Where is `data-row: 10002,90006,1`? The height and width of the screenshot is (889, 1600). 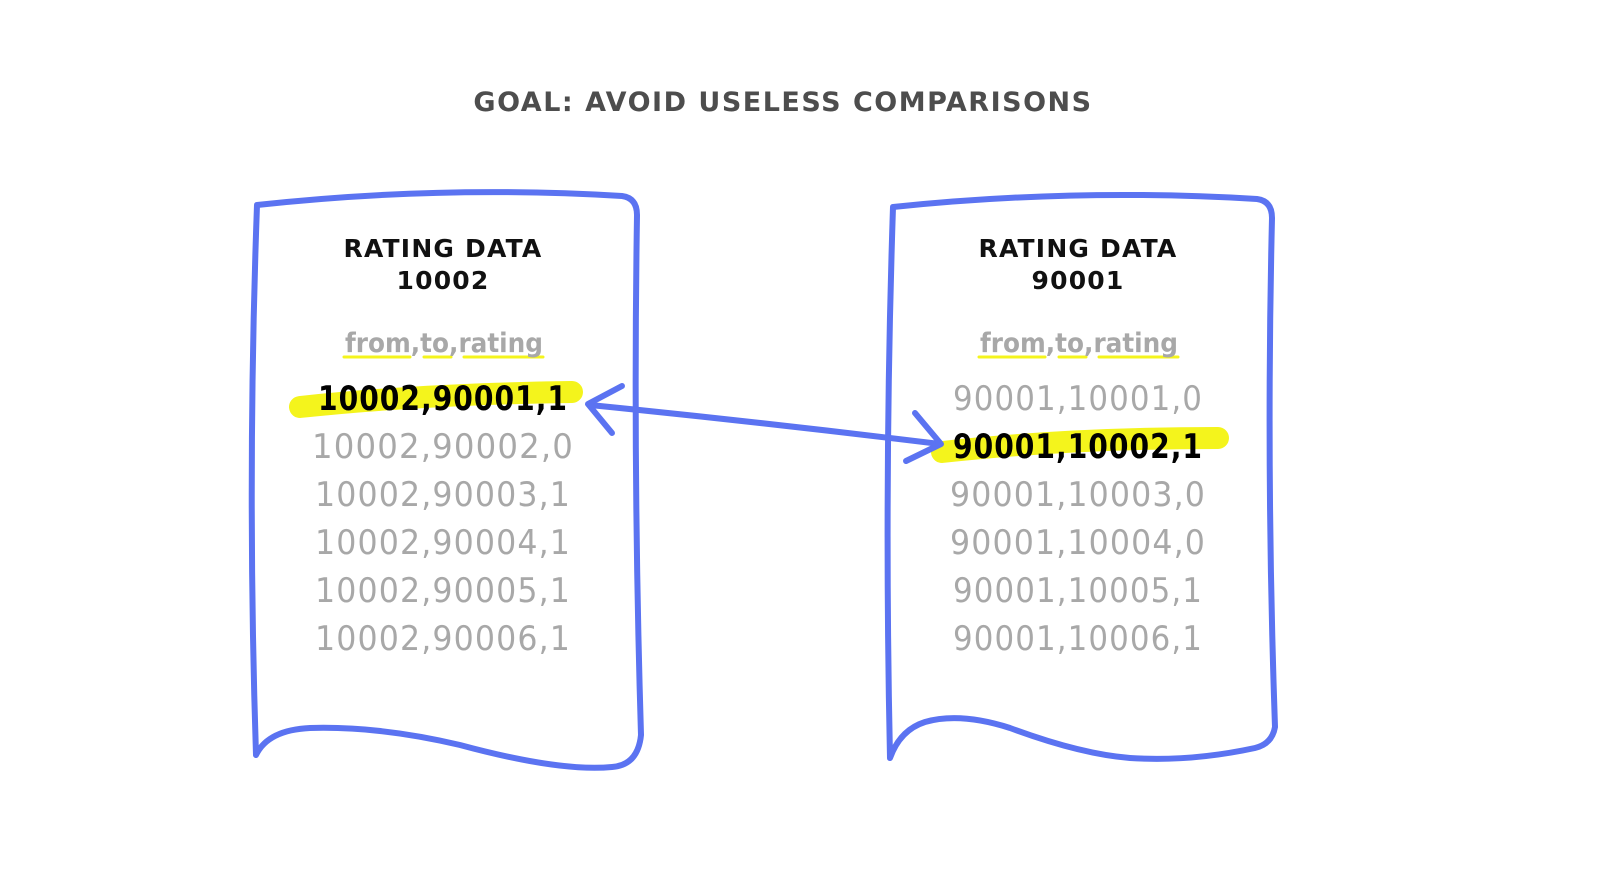
data-row: 10002,90006,1 is located at coordinates (443, 639).